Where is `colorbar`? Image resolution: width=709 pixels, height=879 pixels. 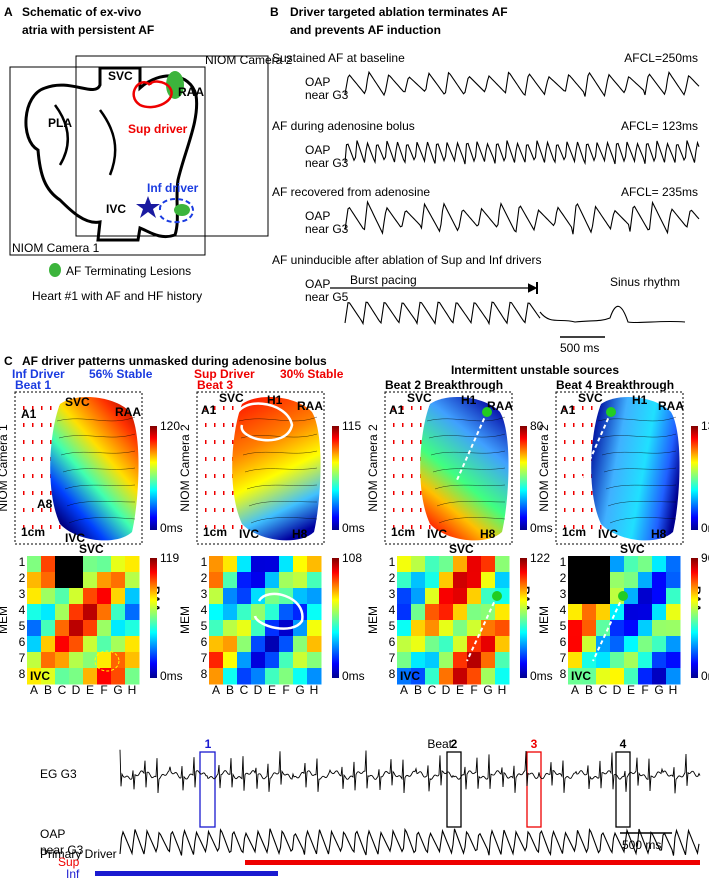
colorbar is located at coordinates (694, 618).